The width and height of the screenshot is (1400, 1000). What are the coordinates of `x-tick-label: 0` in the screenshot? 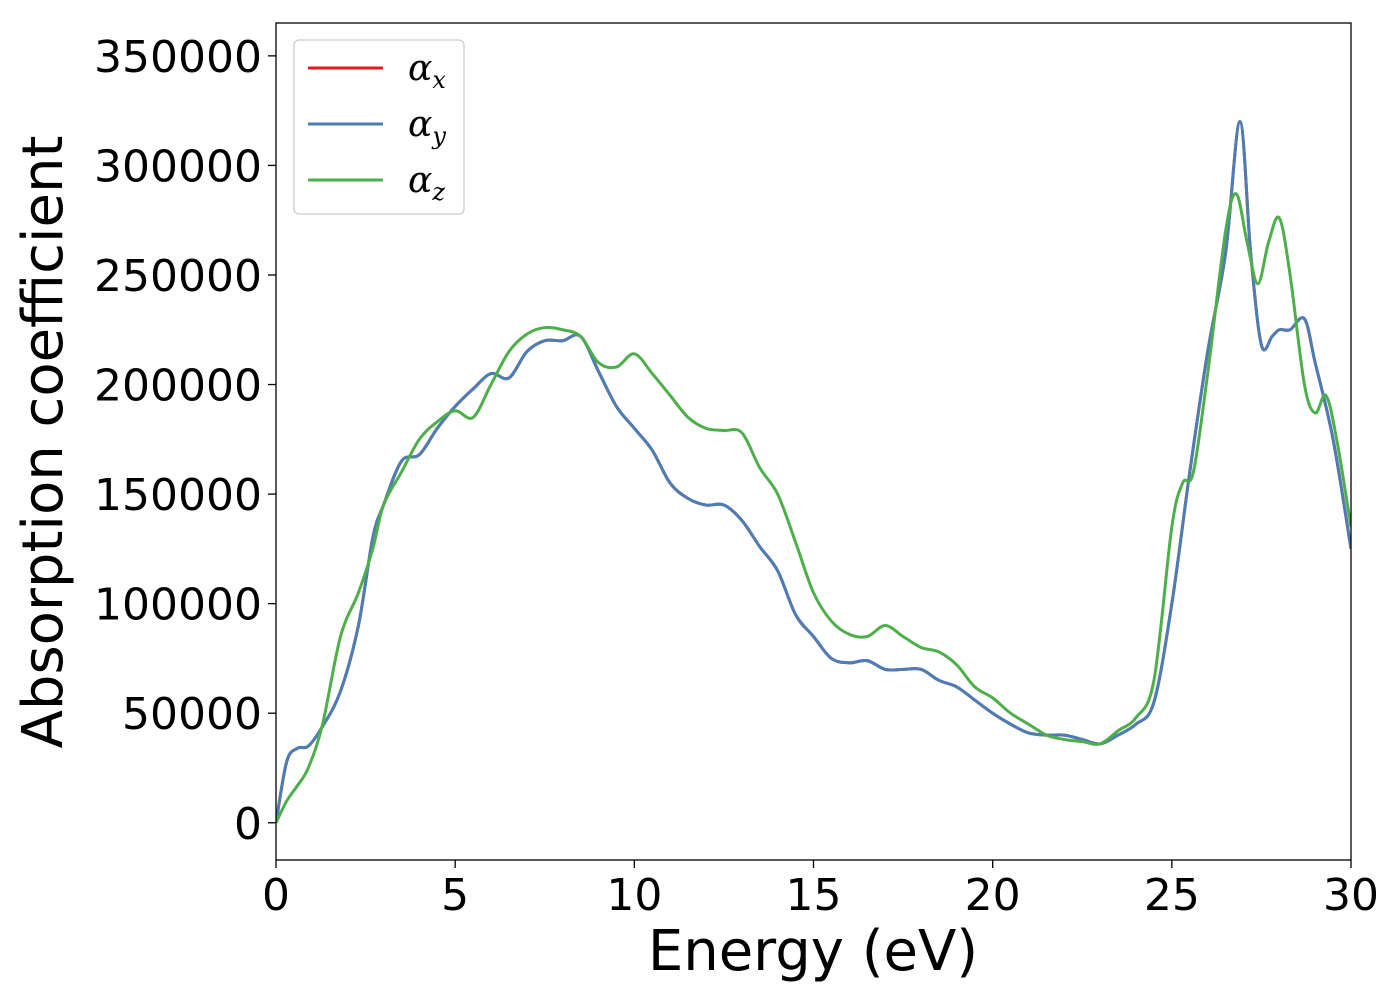 It's located at (276, 895).